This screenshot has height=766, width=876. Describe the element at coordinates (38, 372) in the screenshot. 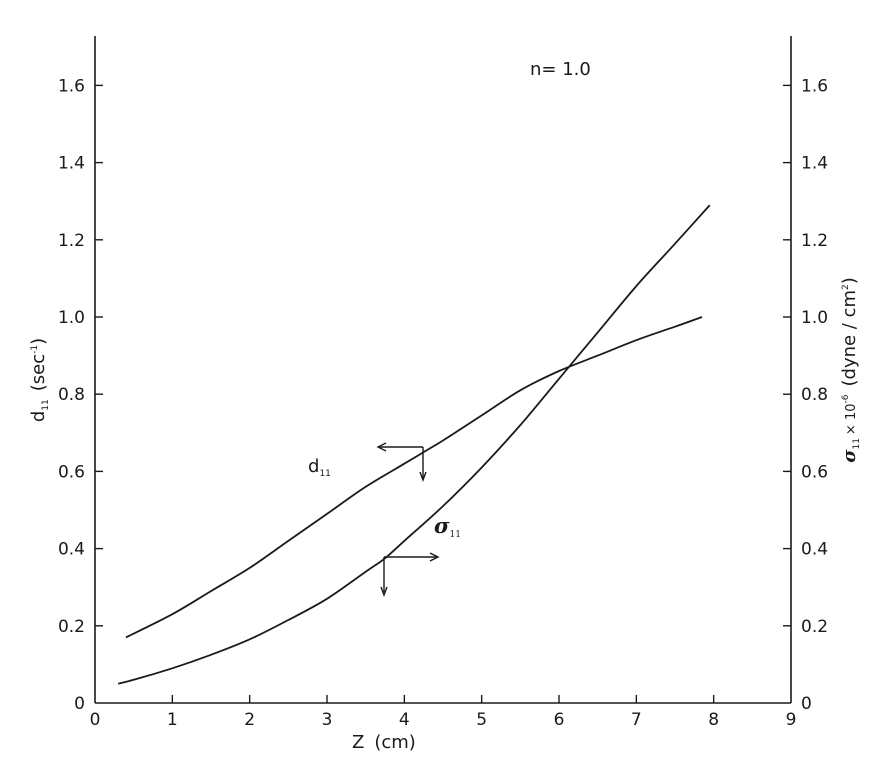

I see `left-y-unit: (sec` at that location.